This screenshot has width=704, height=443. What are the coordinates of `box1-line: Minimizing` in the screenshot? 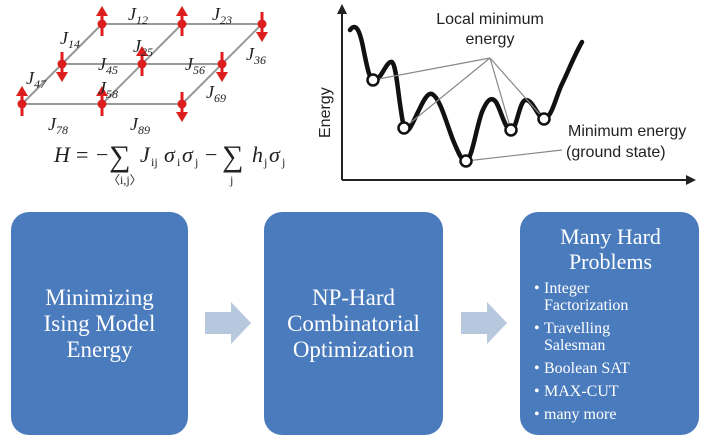 It's located at (99, 297).